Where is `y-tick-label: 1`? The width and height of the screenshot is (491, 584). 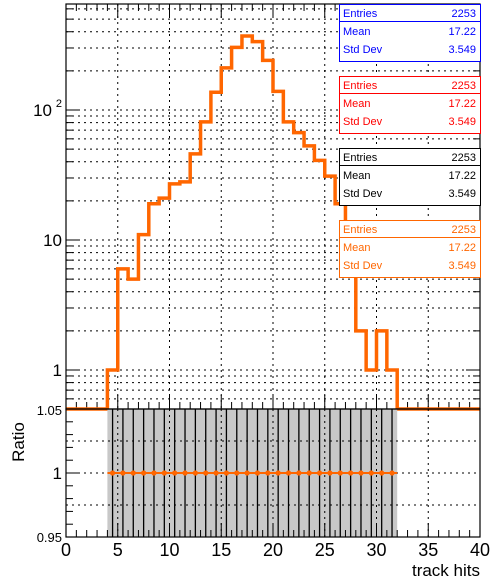
y-tick-label: 1 is located at coordinates (57, 370).